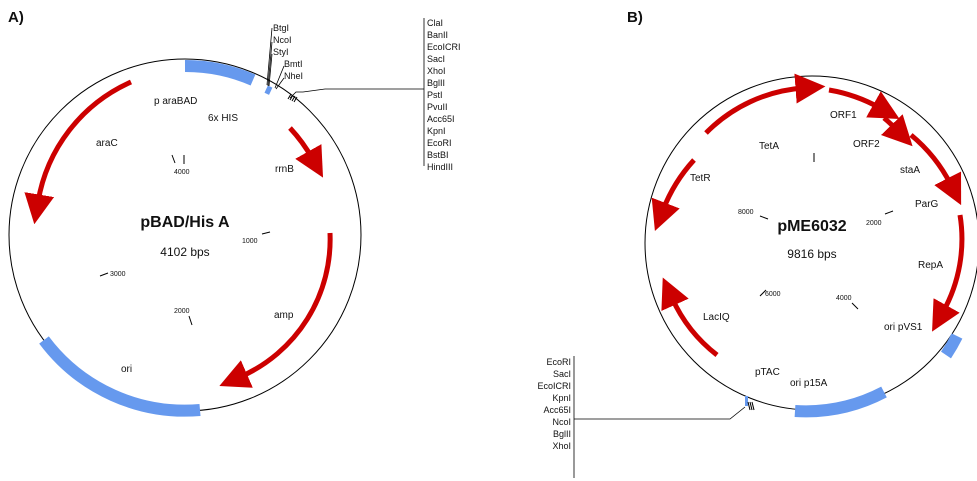 Image resolution: width=977 pixels, height=481 pixels. What do you see at coordinates (16, 17) in the screenshot?
I see `panel-a-label: A)` at bounding box center [16, 17].